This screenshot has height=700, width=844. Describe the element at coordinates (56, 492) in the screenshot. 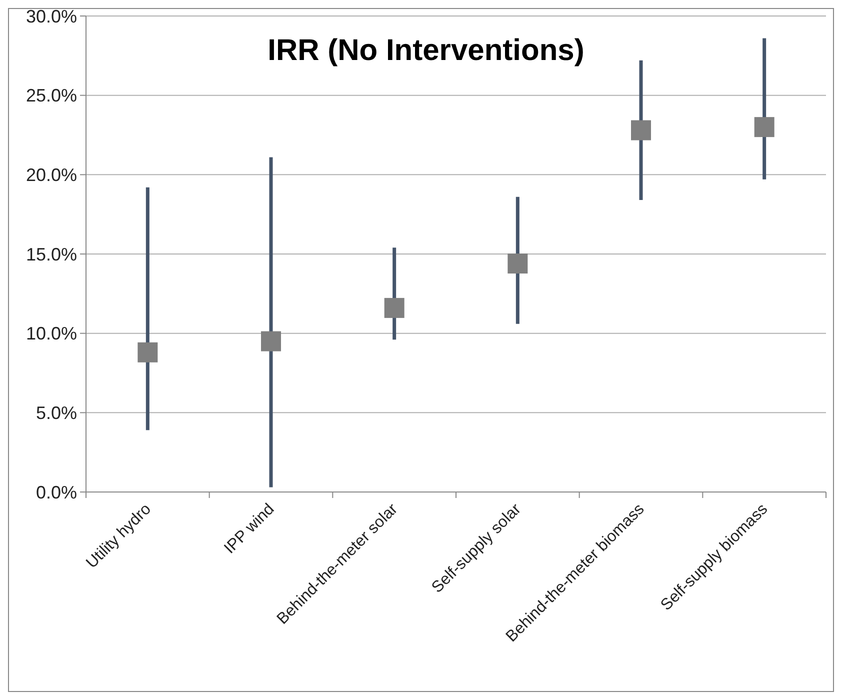

I see `y-tick-label: 0.0%` at that location.